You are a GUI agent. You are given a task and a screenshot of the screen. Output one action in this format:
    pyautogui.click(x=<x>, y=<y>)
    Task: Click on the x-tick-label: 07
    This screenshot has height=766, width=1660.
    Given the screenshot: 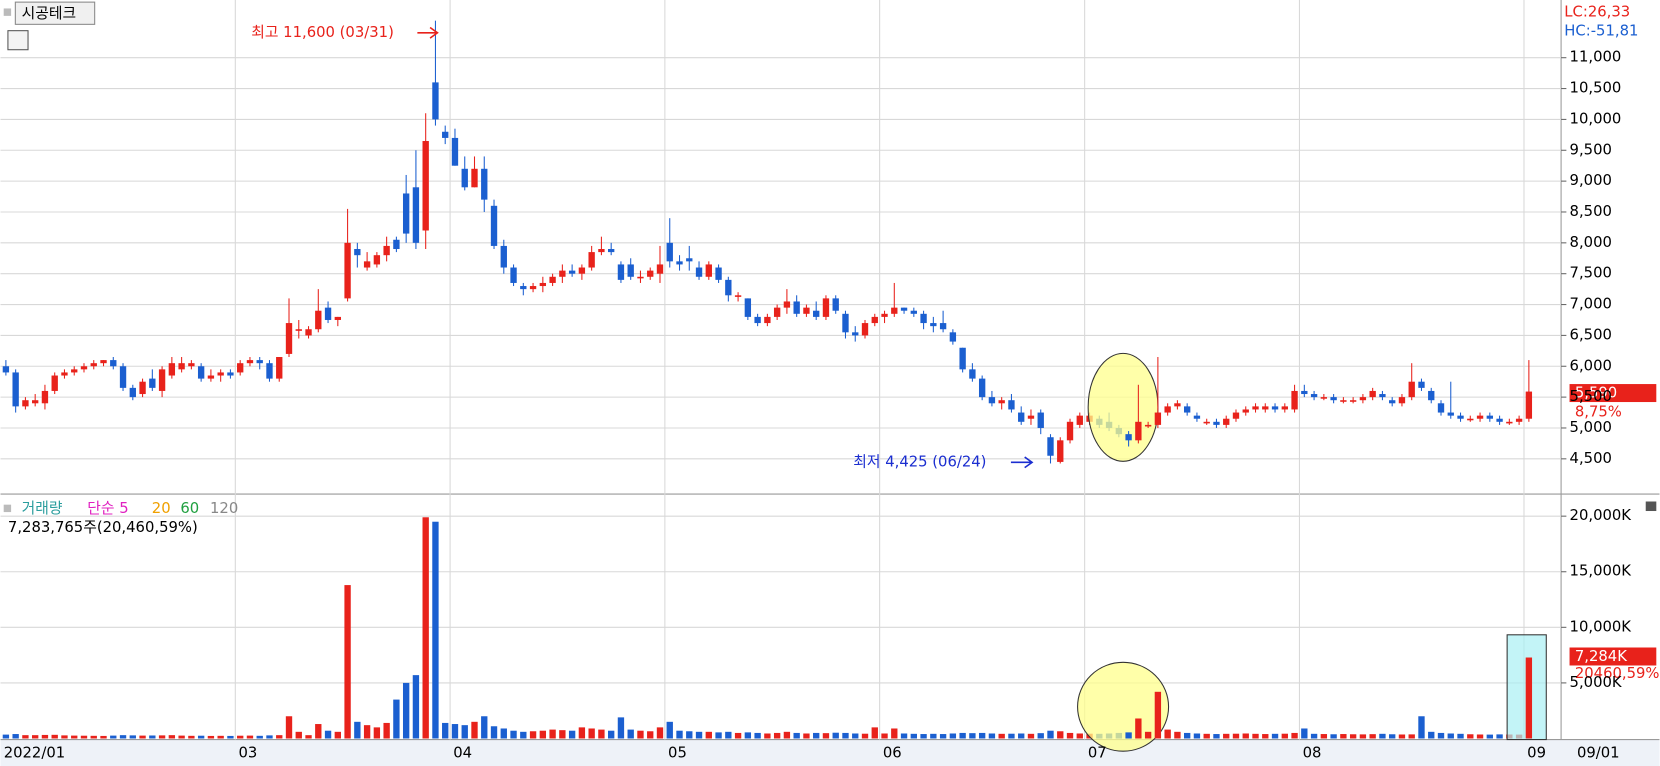 What is the action you would take?
    pyautogui.click(x=1097, y=752)
    